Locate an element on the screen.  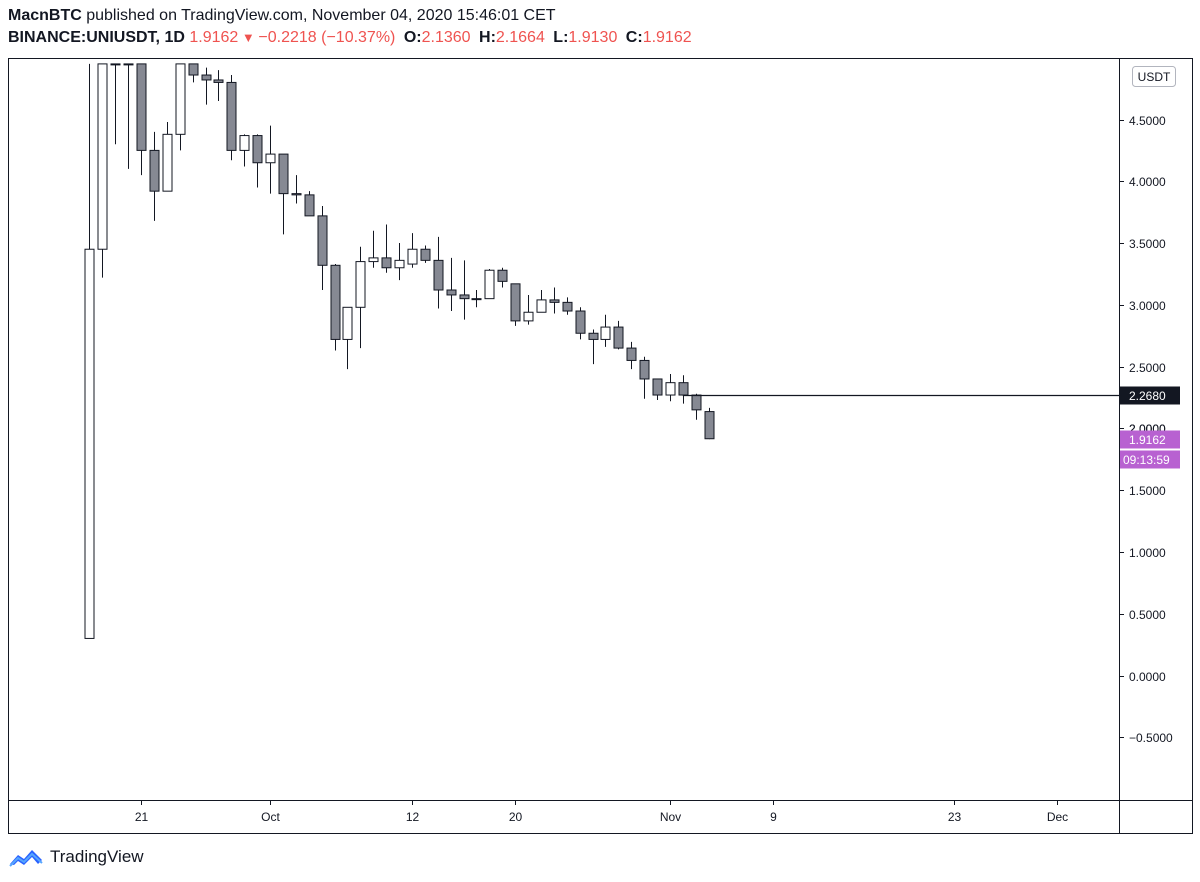
price-tick-label: −0.5000 is located at coordinates (1151, 738).